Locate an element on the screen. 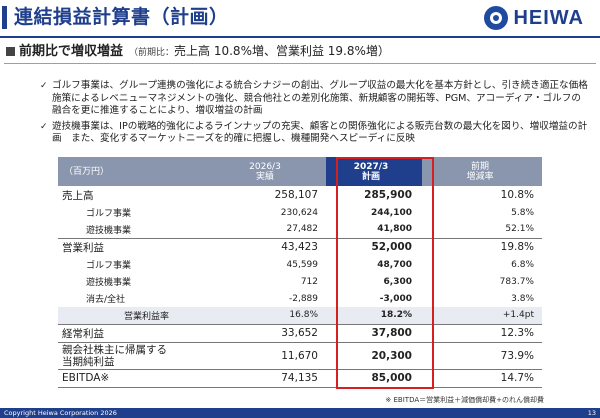  slide-header: 連結損益計算書（計画） HEIWA is located at coordinates (300, 17).